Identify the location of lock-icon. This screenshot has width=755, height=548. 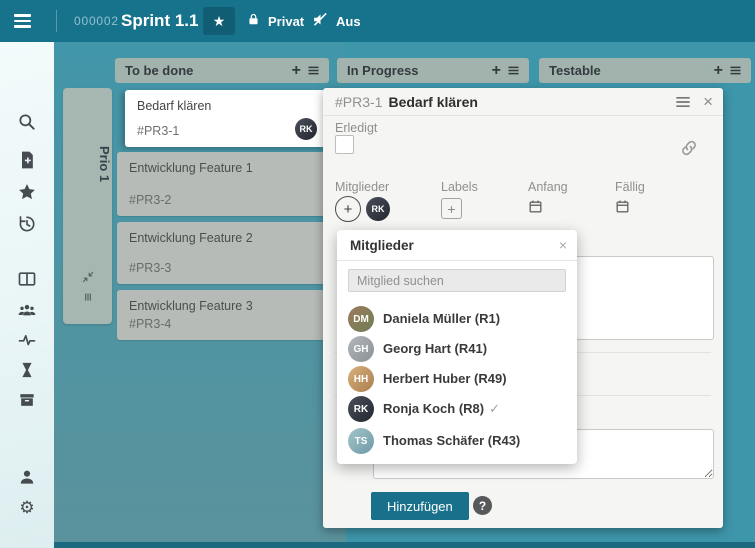
(253, 21).